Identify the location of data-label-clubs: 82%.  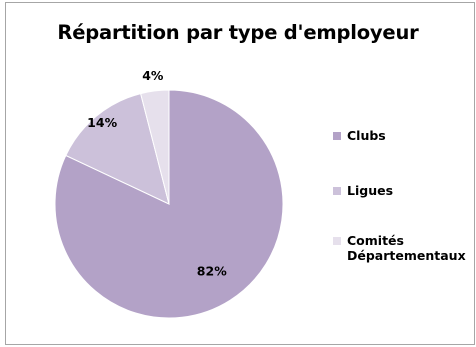
(212, 270).